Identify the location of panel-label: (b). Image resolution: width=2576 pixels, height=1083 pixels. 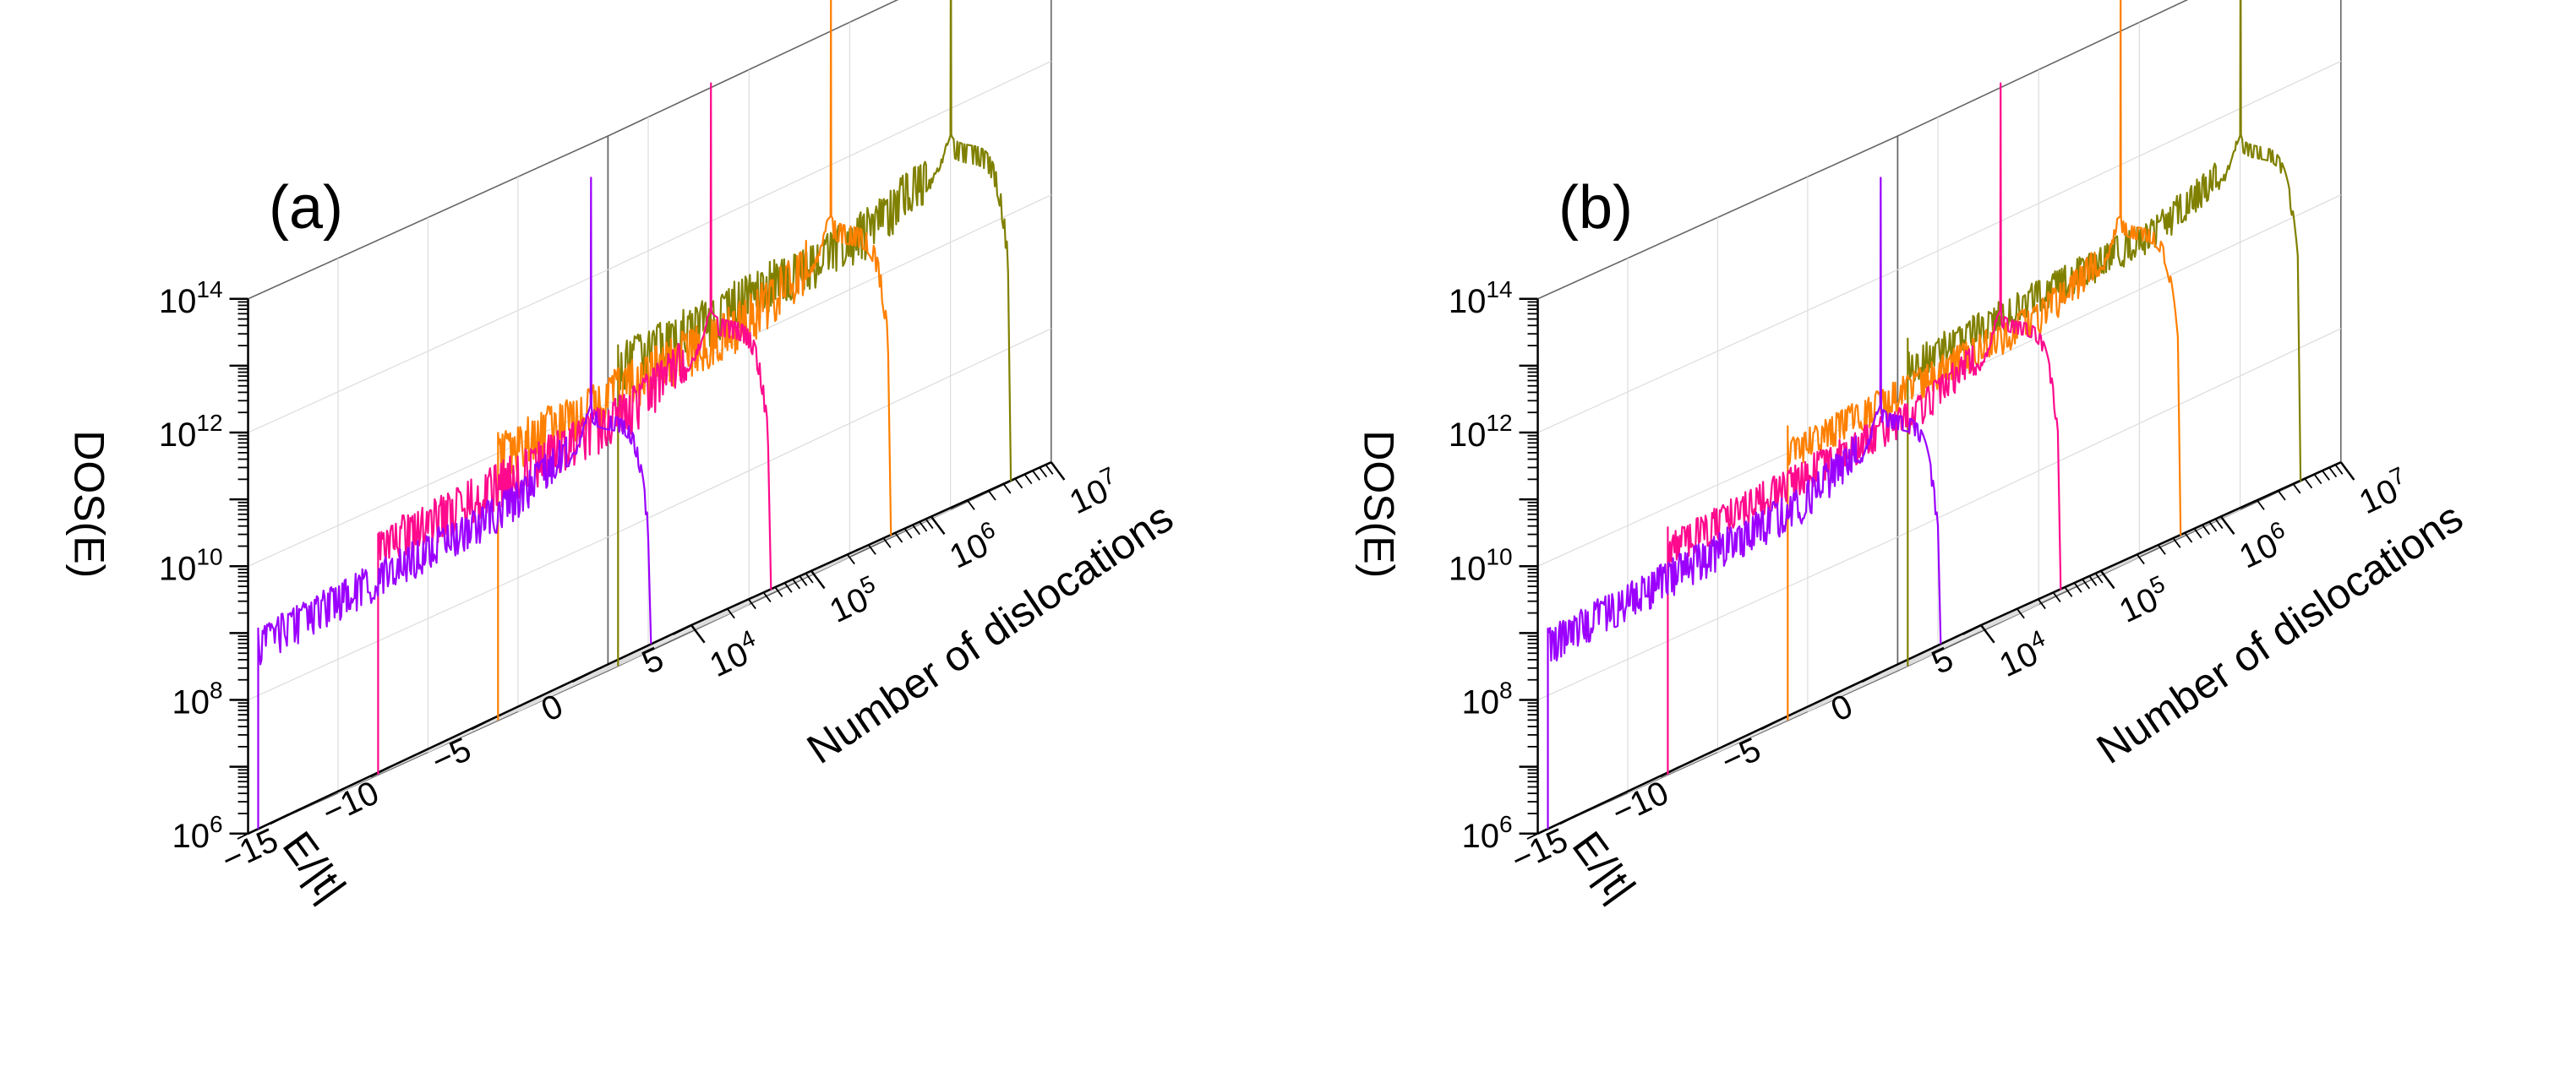
(1595, 208).